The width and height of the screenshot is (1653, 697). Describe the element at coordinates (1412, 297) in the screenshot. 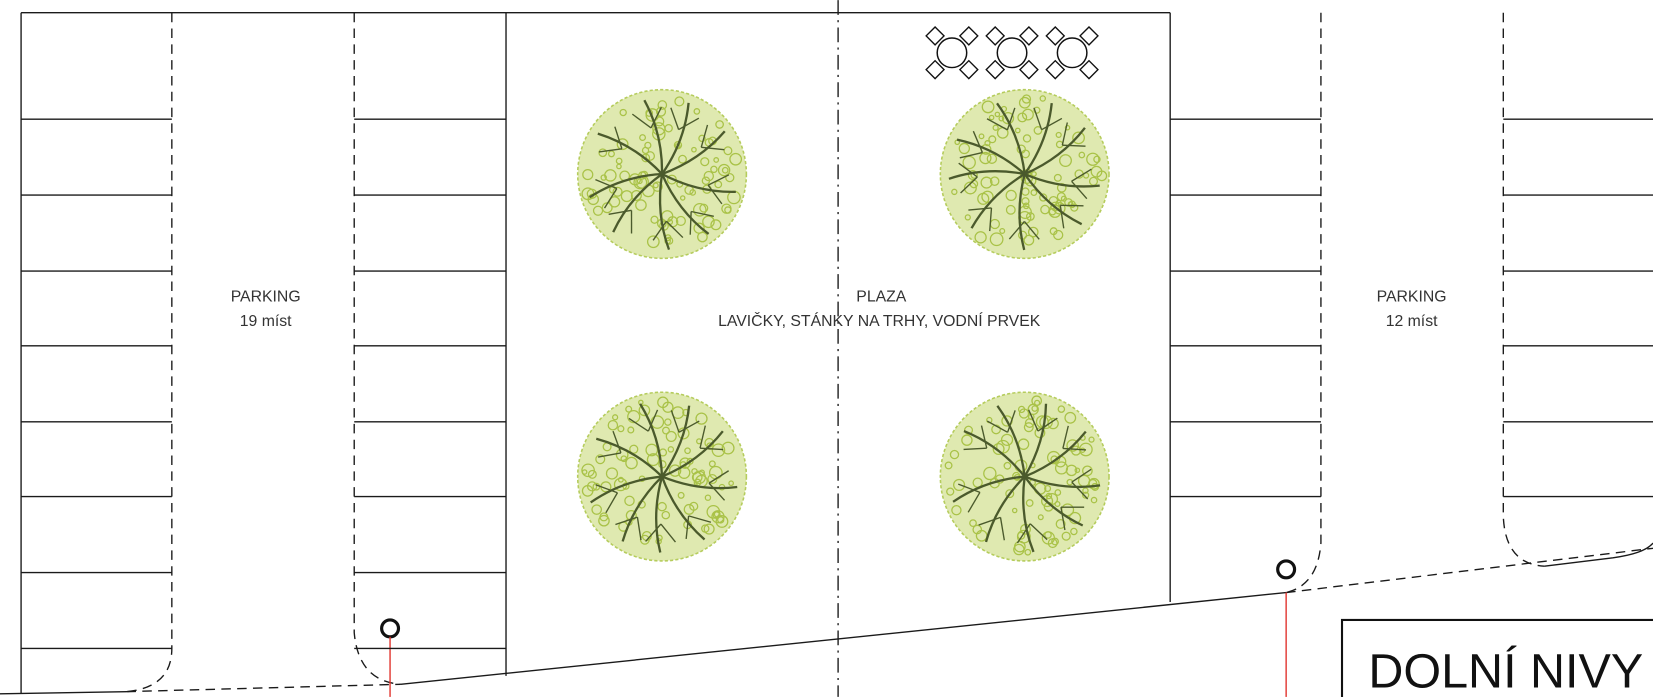

I see `parking-title: PARKING` at that location.